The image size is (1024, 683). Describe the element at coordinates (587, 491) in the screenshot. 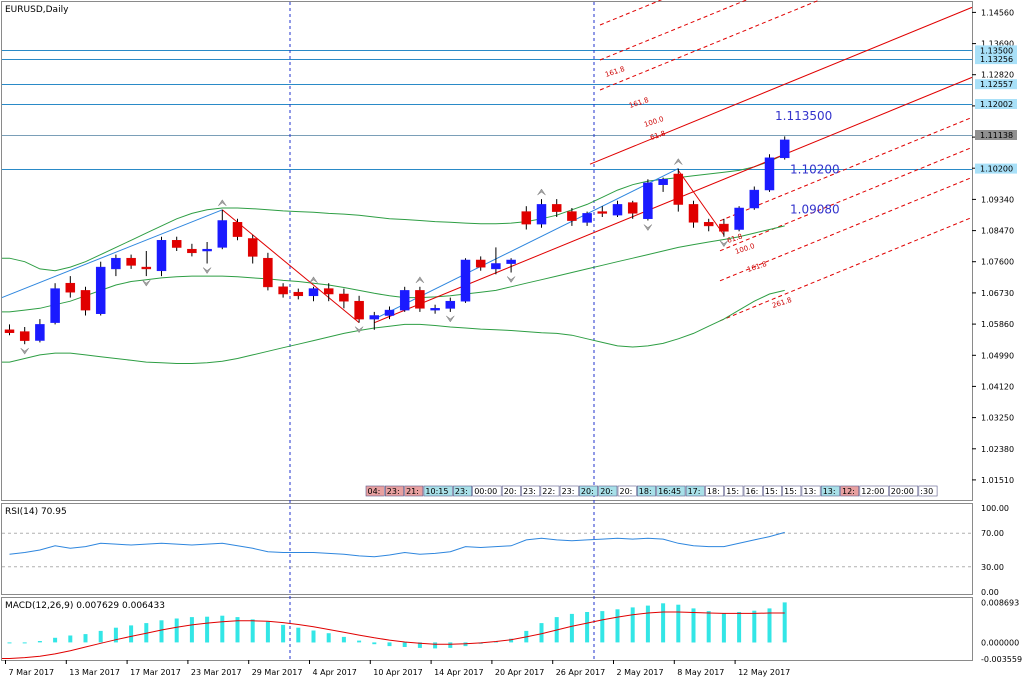

I see `time-cell-text-10: 20:` at that location.